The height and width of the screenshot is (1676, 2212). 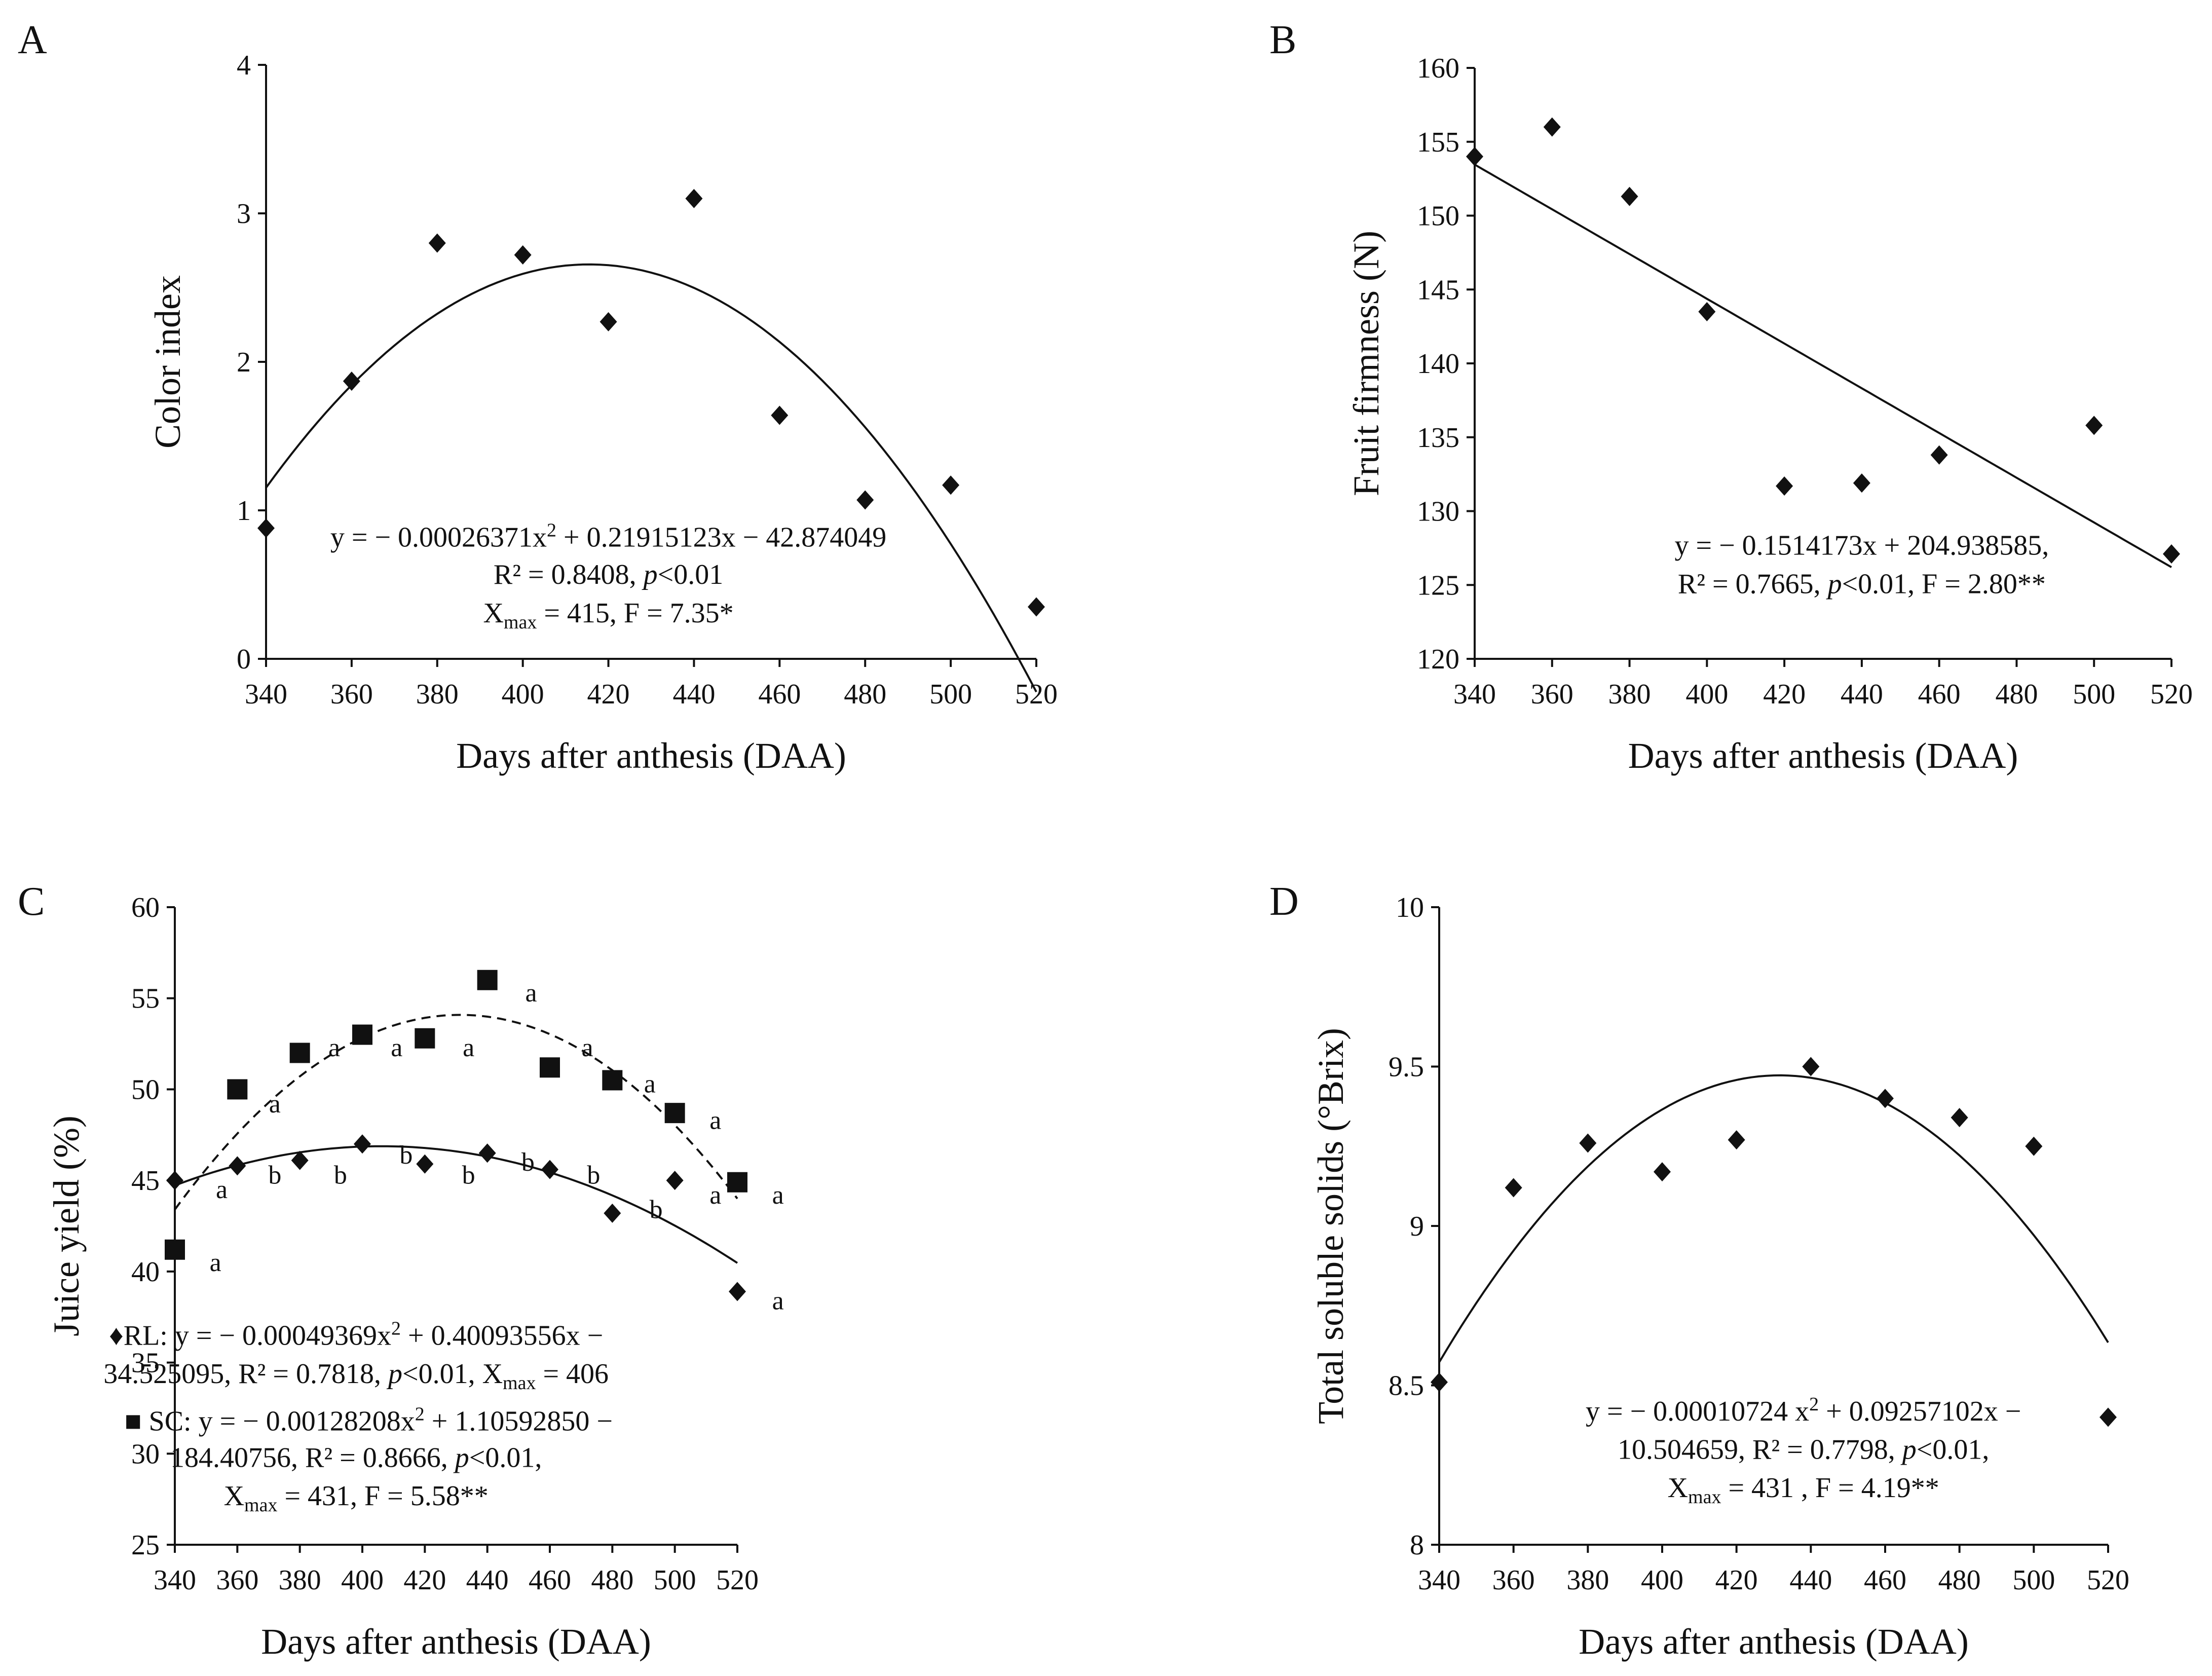 I want to click on x-tick-label: 440, so click(x=487, y=1580).